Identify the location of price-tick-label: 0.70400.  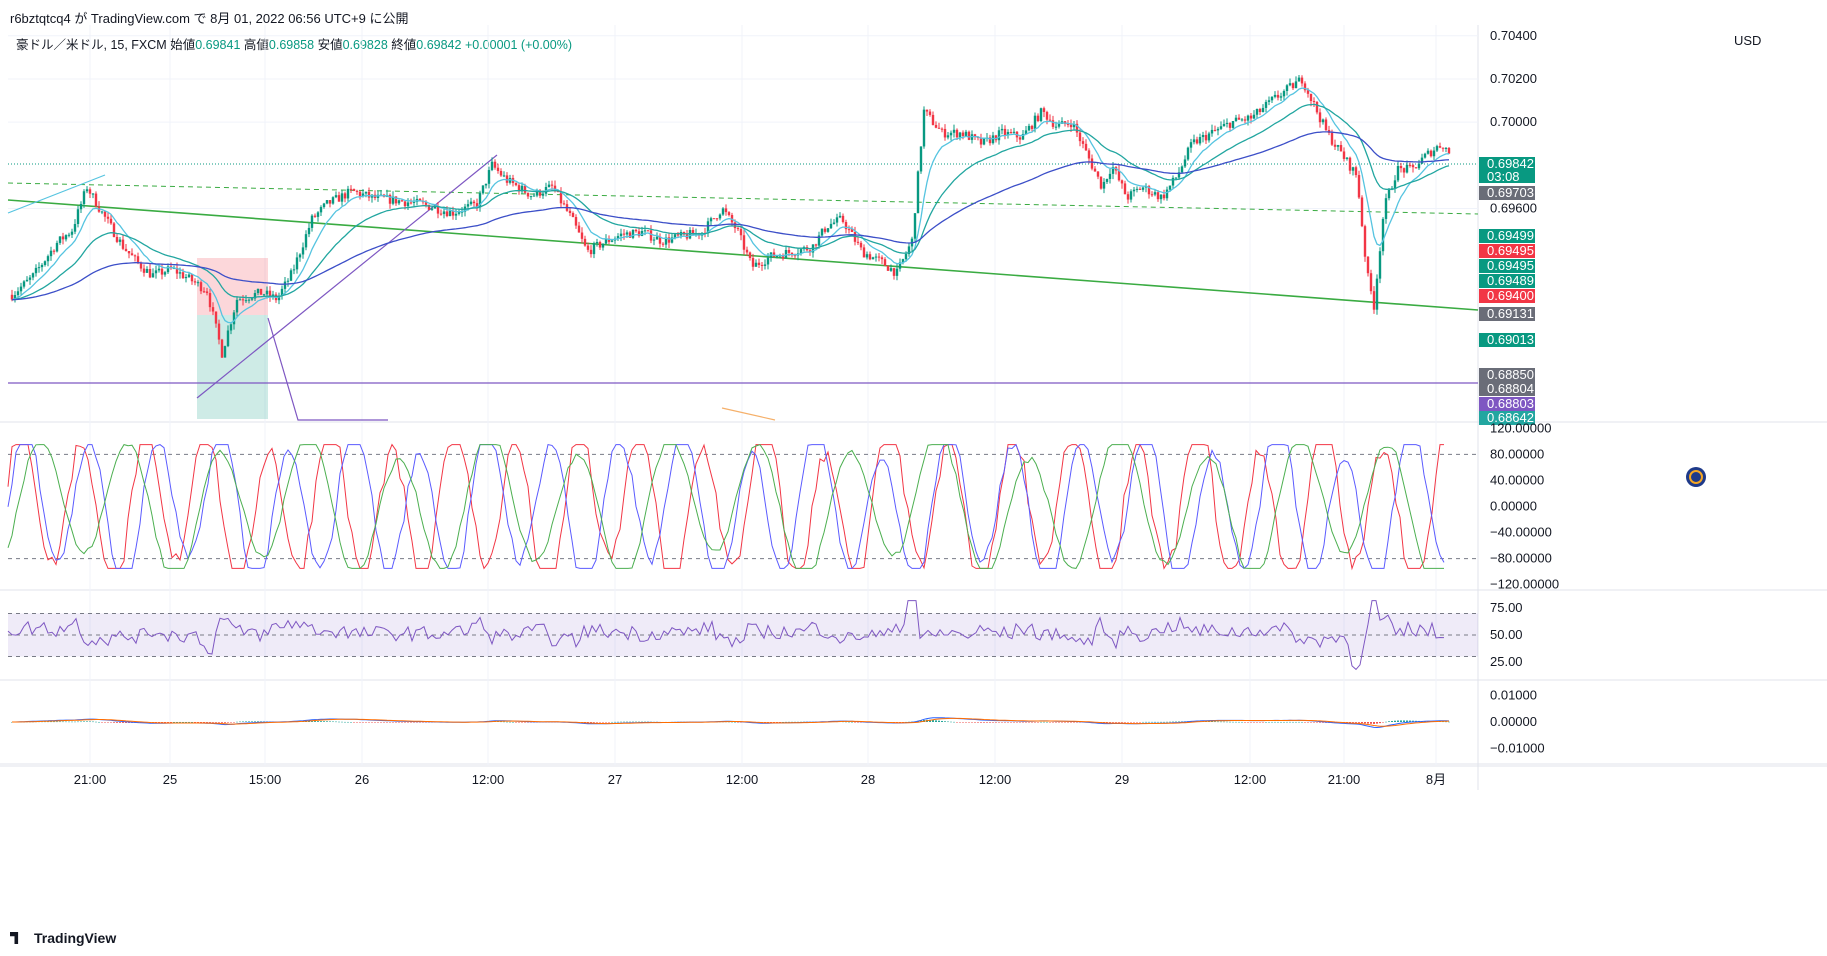
(1513, 35).